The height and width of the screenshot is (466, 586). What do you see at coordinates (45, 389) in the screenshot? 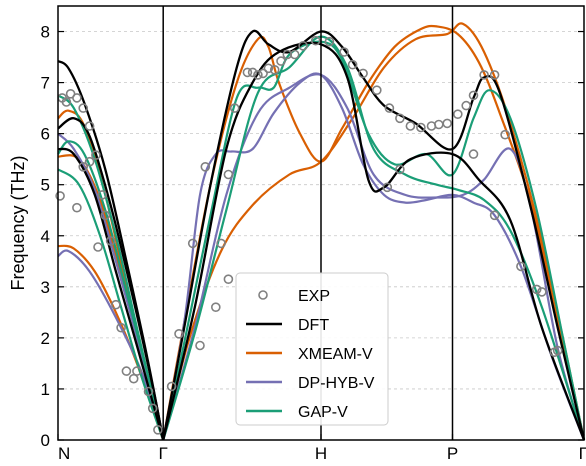
I see `y-tick-label: 1` at bounding box center [45, 389].